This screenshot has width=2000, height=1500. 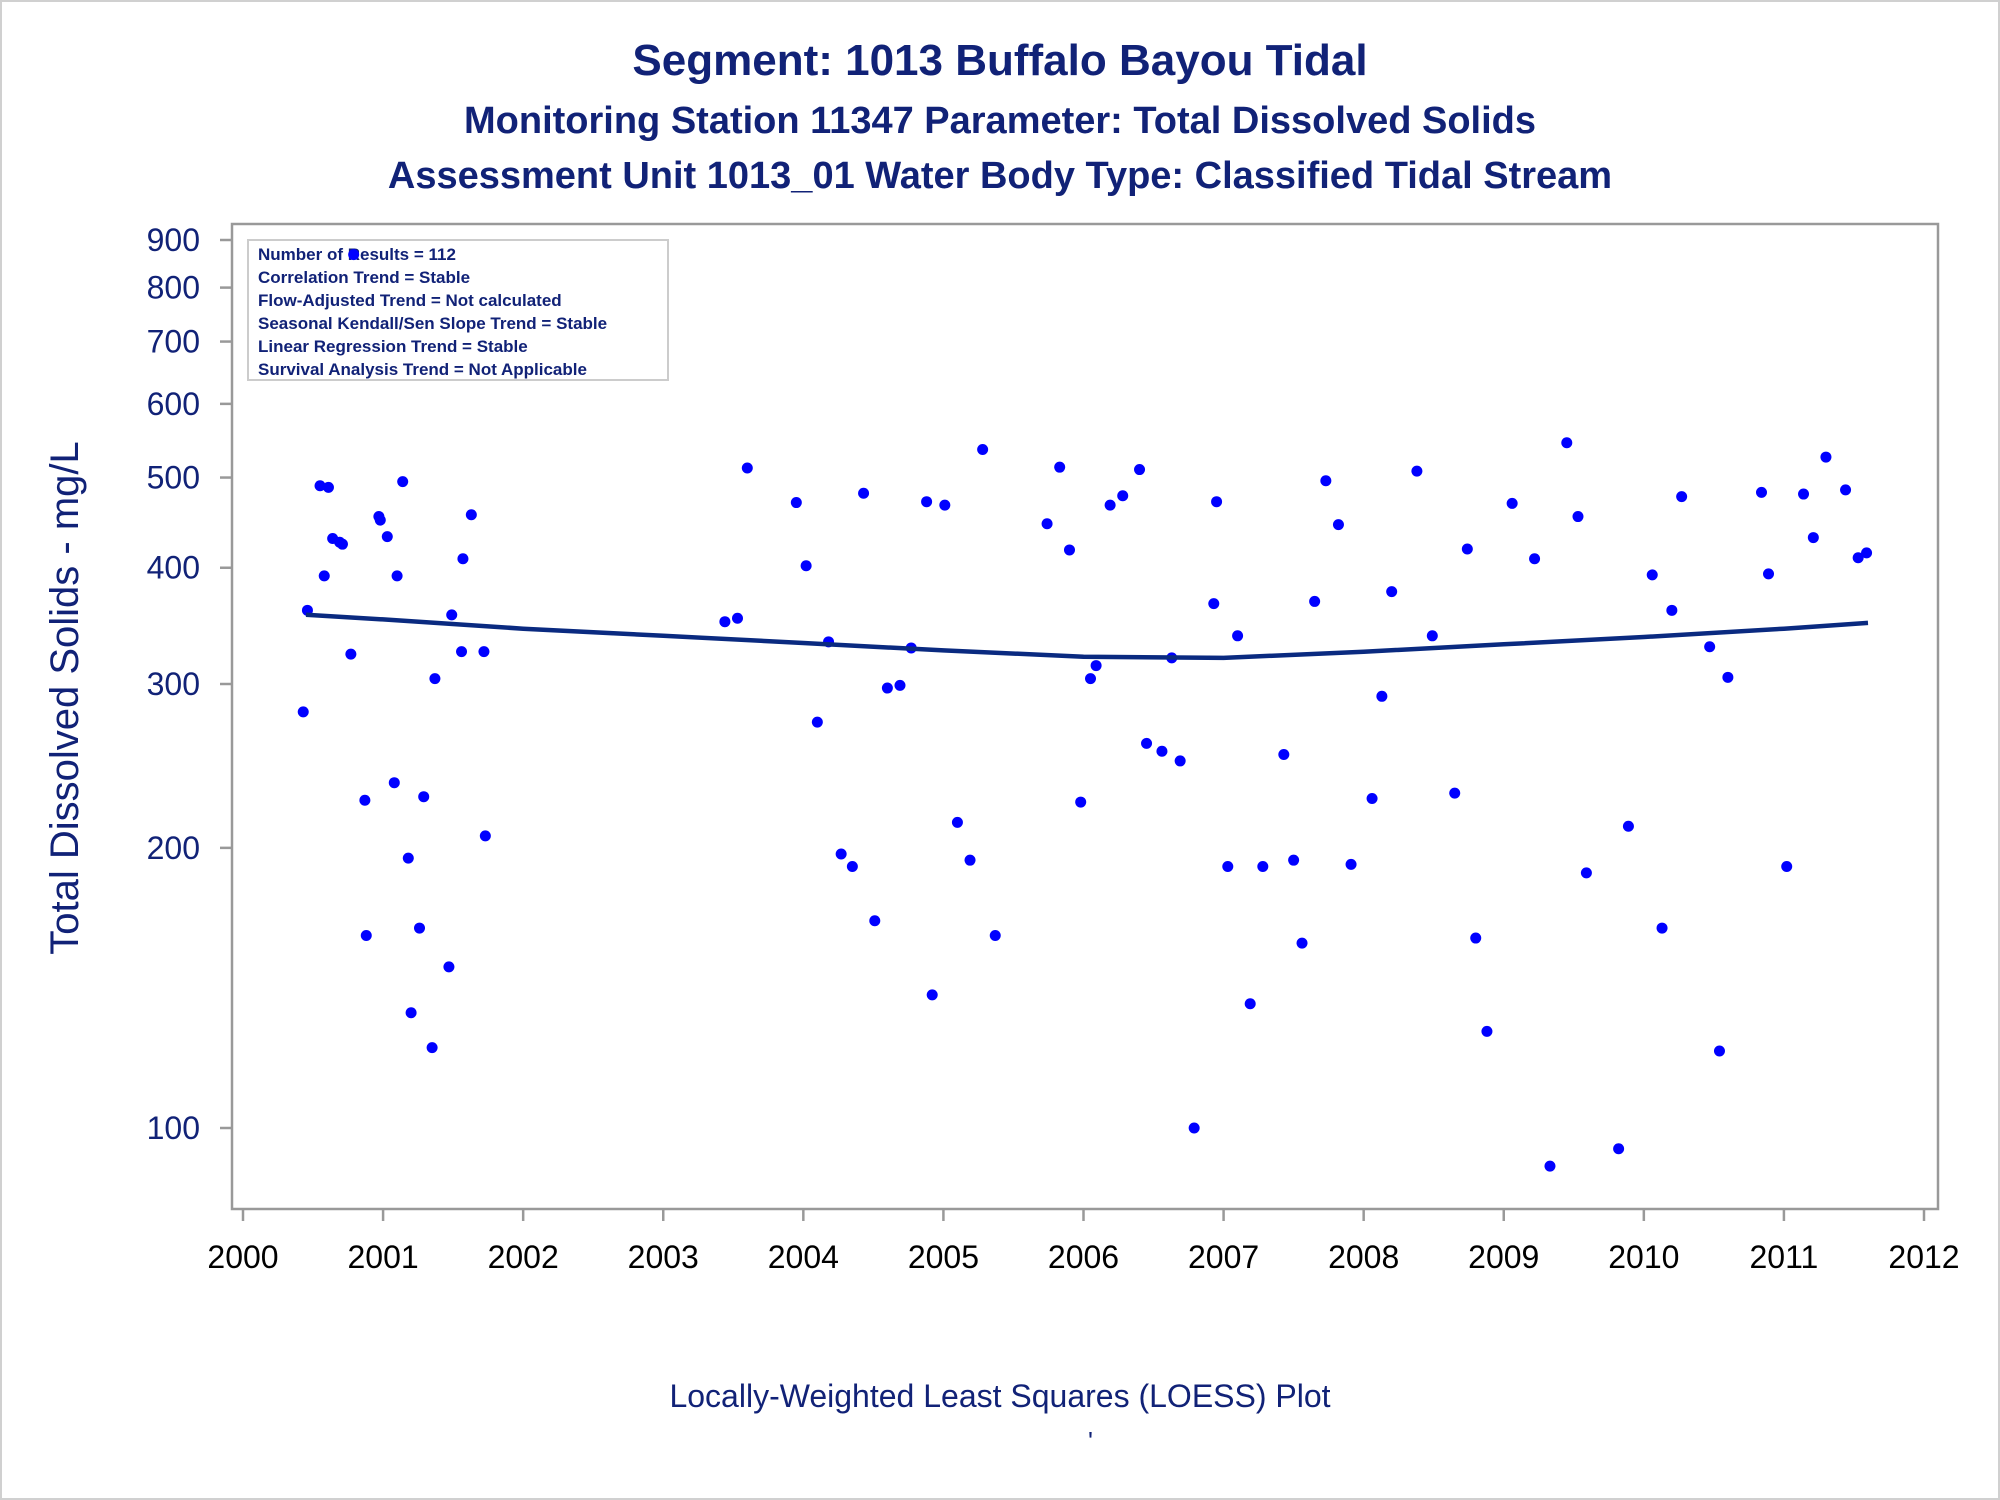 What do you see at coordinates (1087, 636) in the screenshot?
I see `loess-line` at bounding box center [1087, 636].